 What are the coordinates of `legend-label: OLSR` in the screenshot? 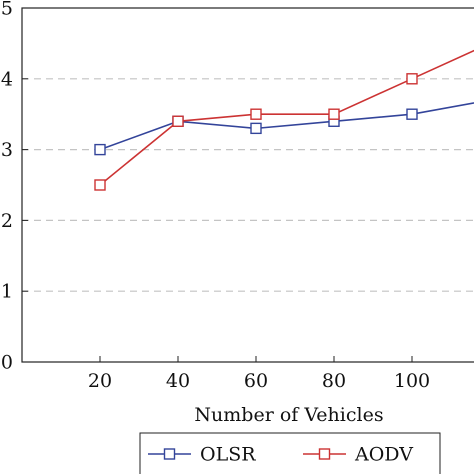 It's located at (228, 455).